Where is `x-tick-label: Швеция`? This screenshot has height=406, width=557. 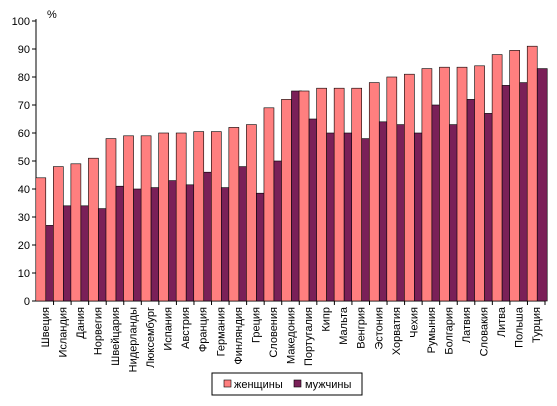 x-tick-label: Швеция is located at coordinates (46, 327).